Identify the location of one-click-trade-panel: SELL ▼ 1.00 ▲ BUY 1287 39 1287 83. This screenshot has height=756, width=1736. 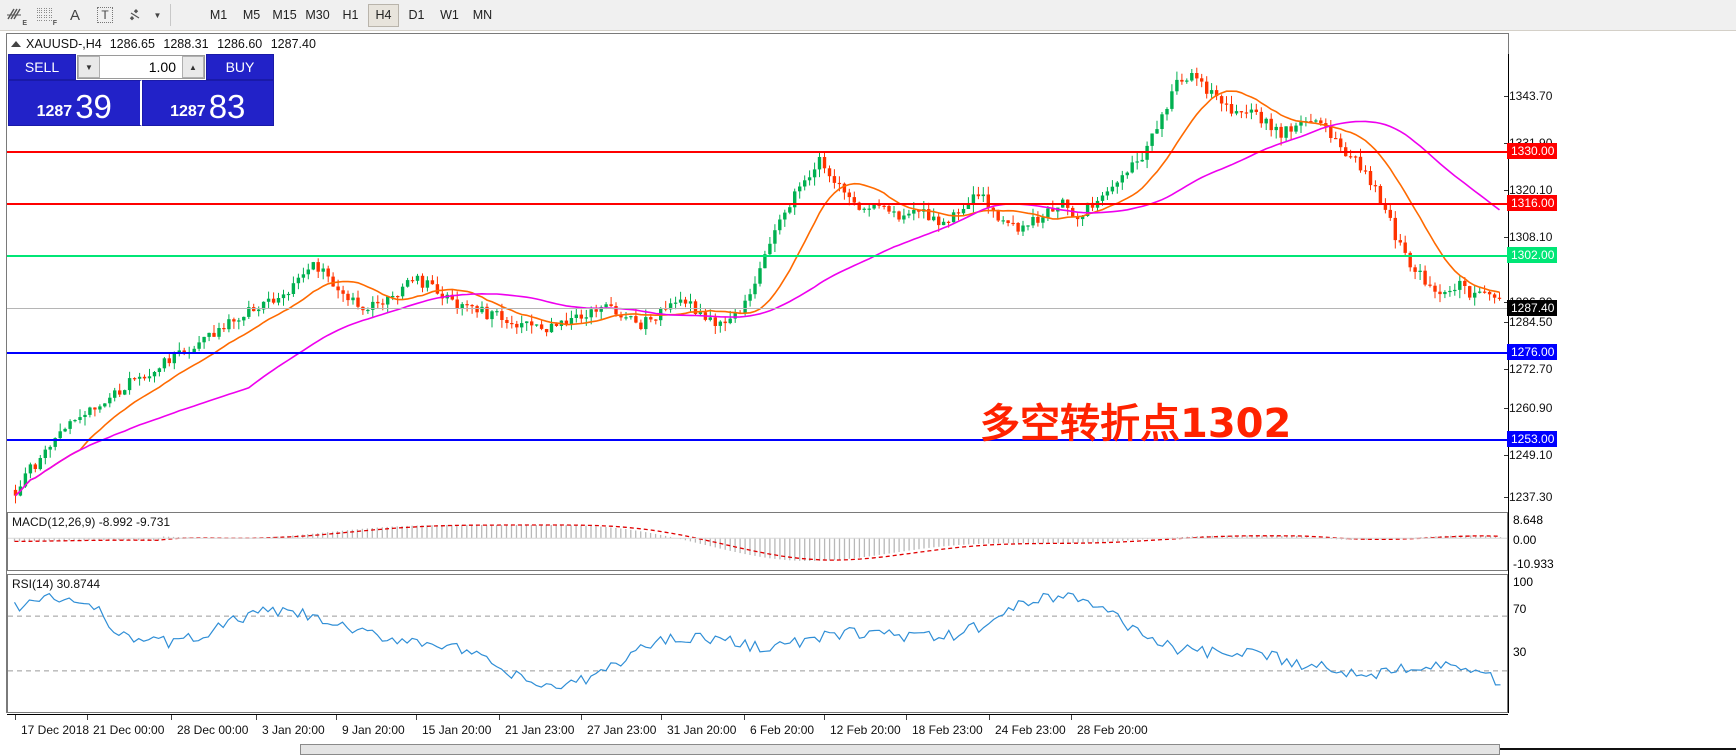
(141, 90).